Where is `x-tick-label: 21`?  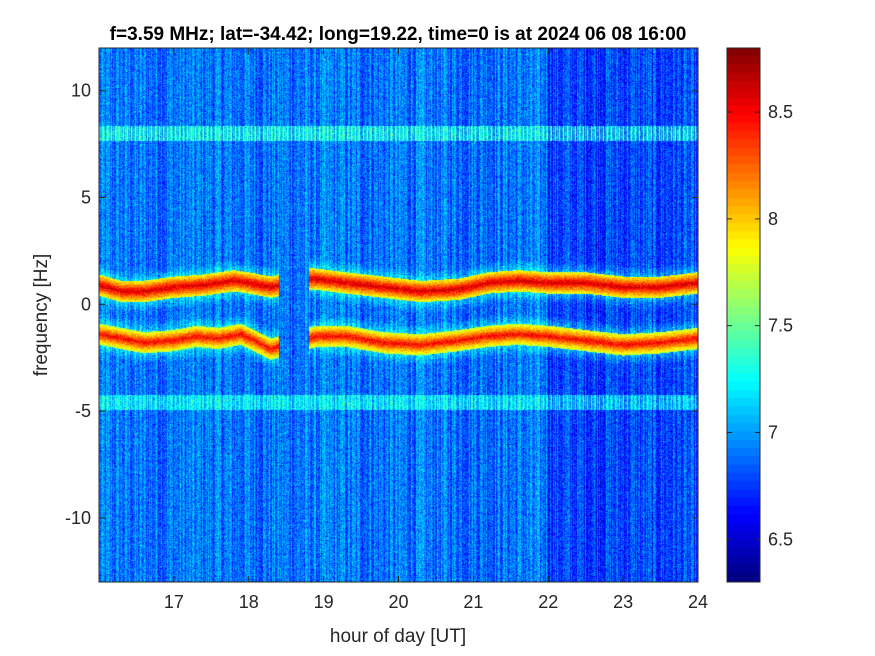
x-tick-label: 21 is located at coordinates (473, 602).